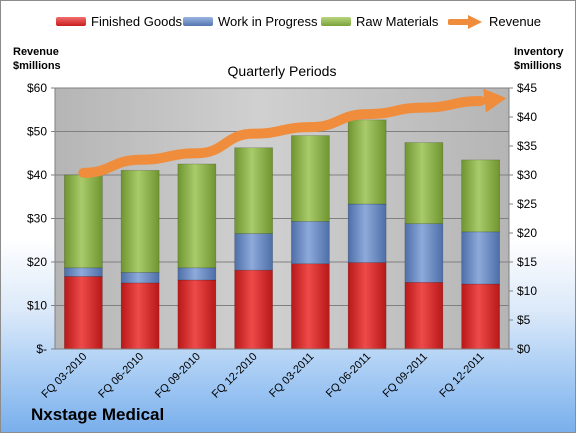 Image resolution: width=576 pixels, height=433 pixels. Describe the element at coordinates (268, 21) in the screenshot. I see `legend-label-work-in-progress: Work in Progress` at that location.